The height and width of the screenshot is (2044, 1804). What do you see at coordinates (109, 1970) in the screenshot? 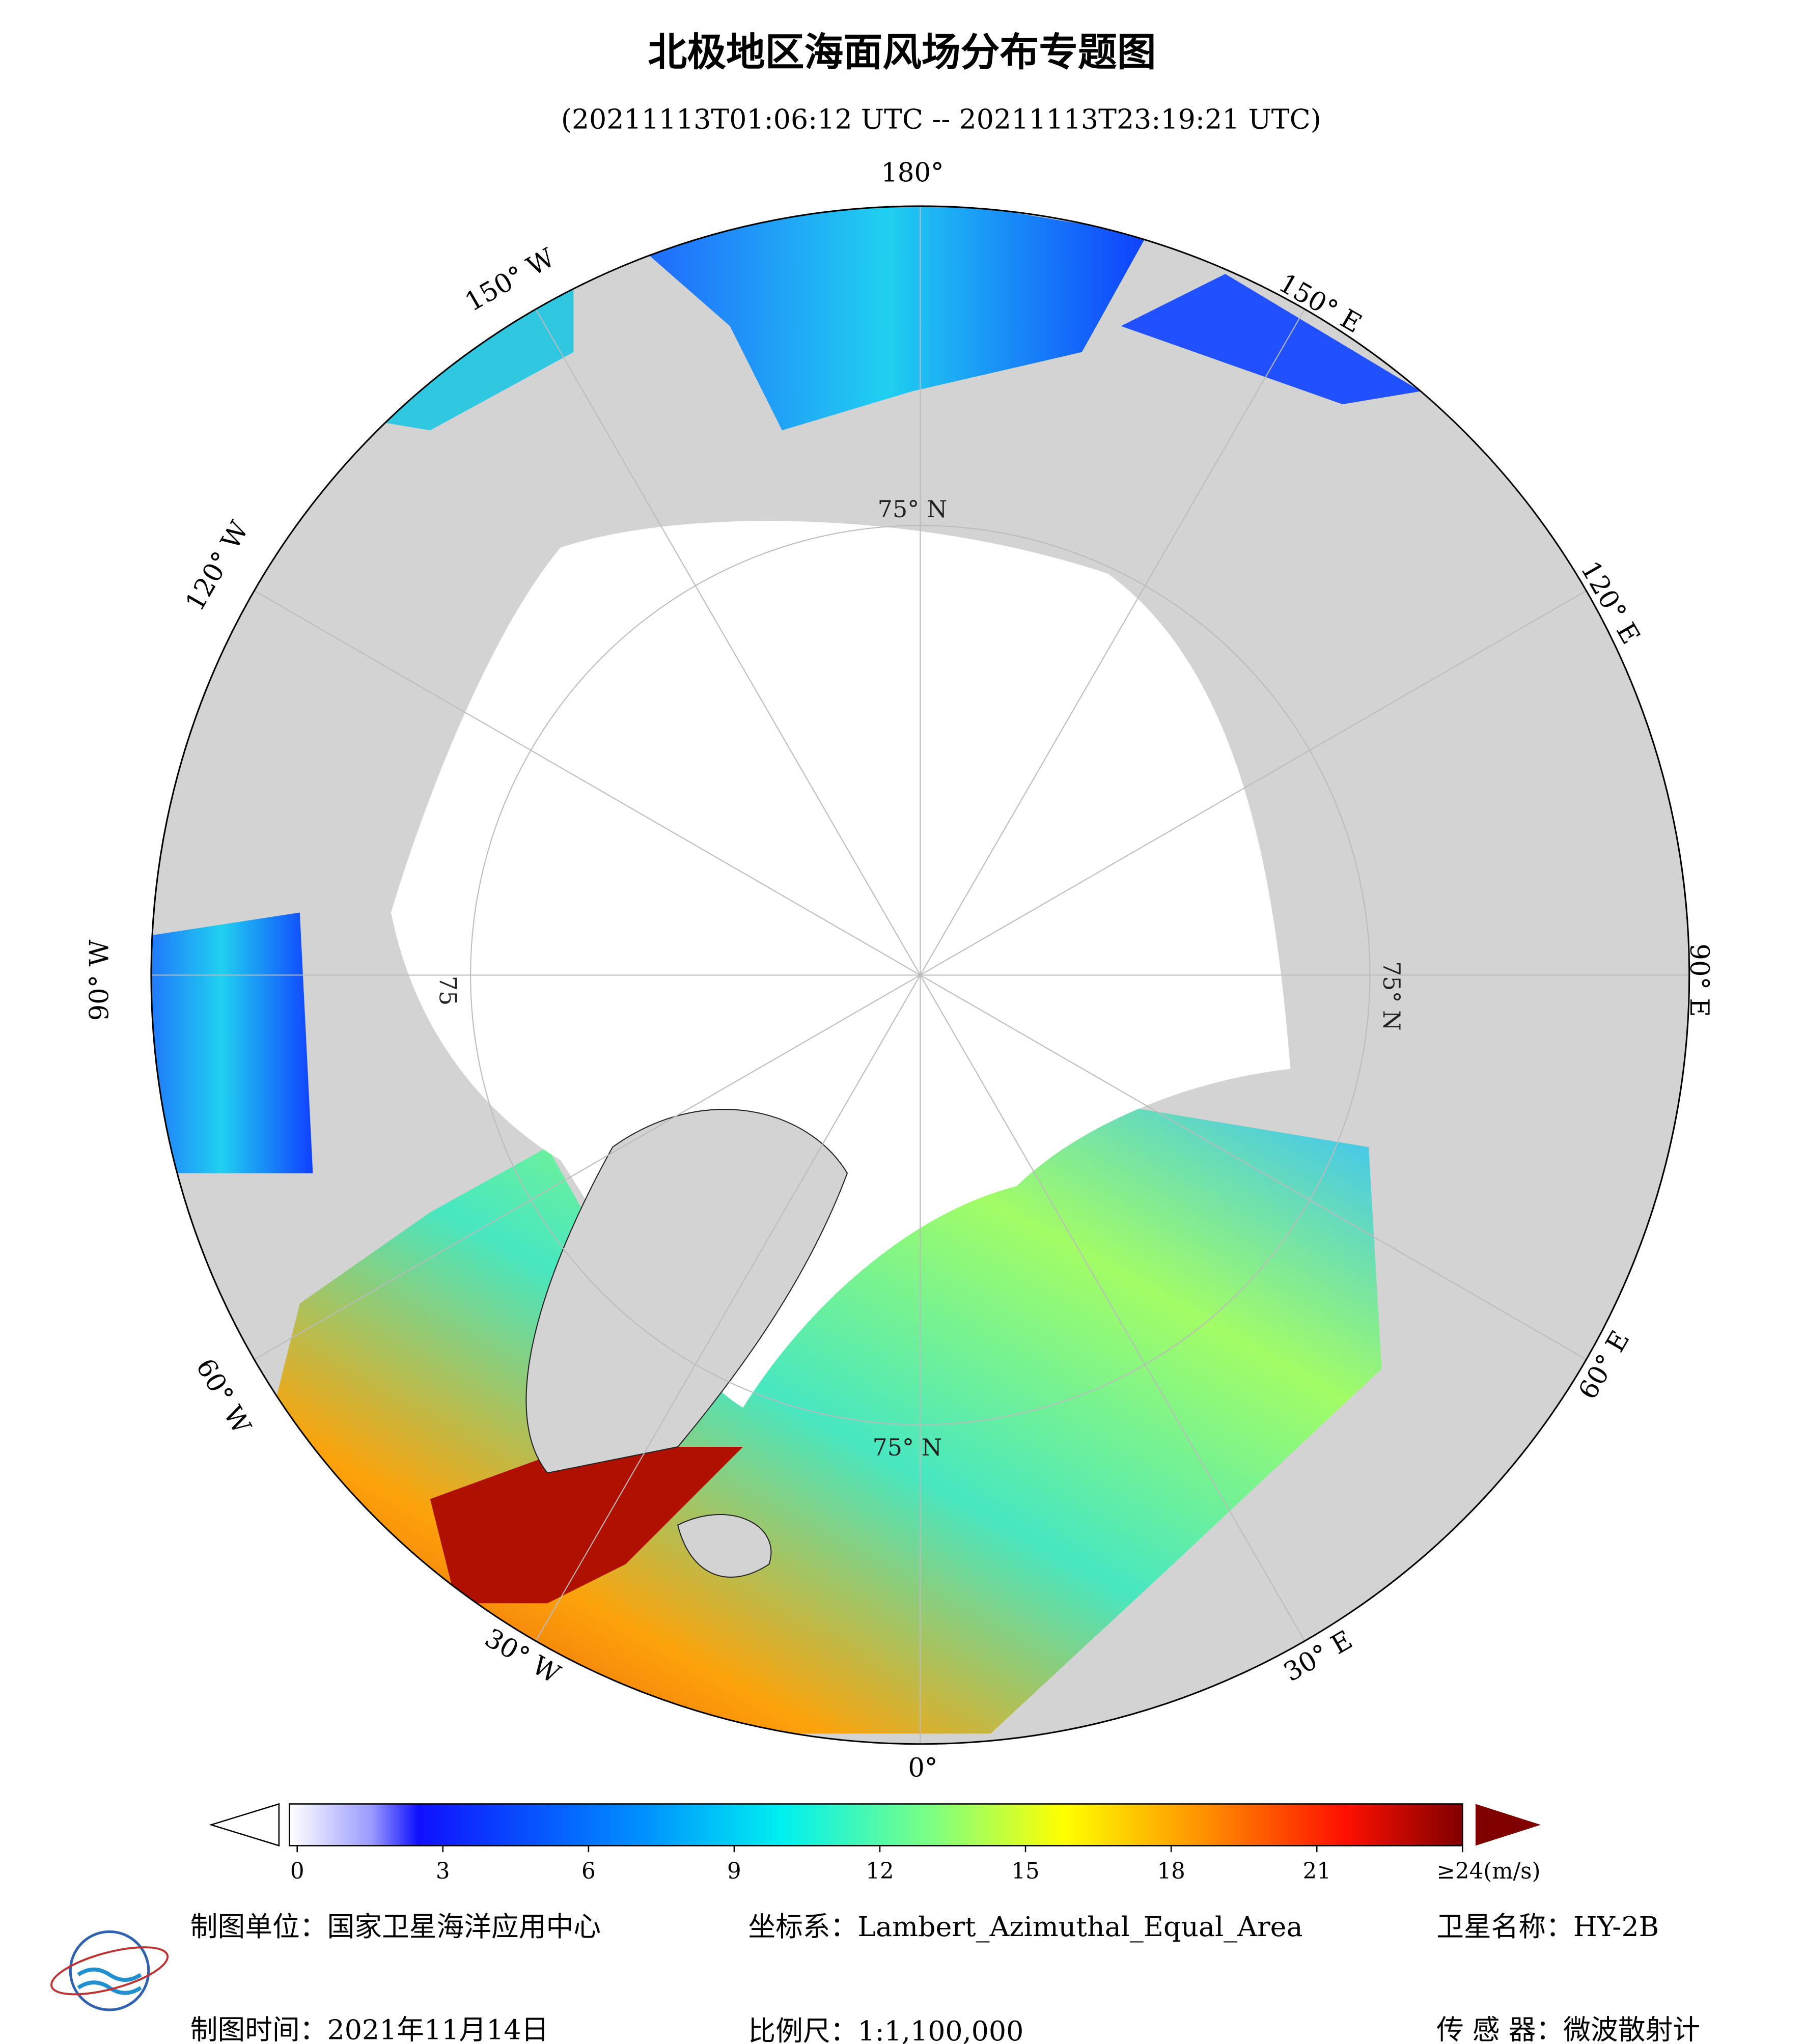
I see `logo` at bounding box center [109, 1970].